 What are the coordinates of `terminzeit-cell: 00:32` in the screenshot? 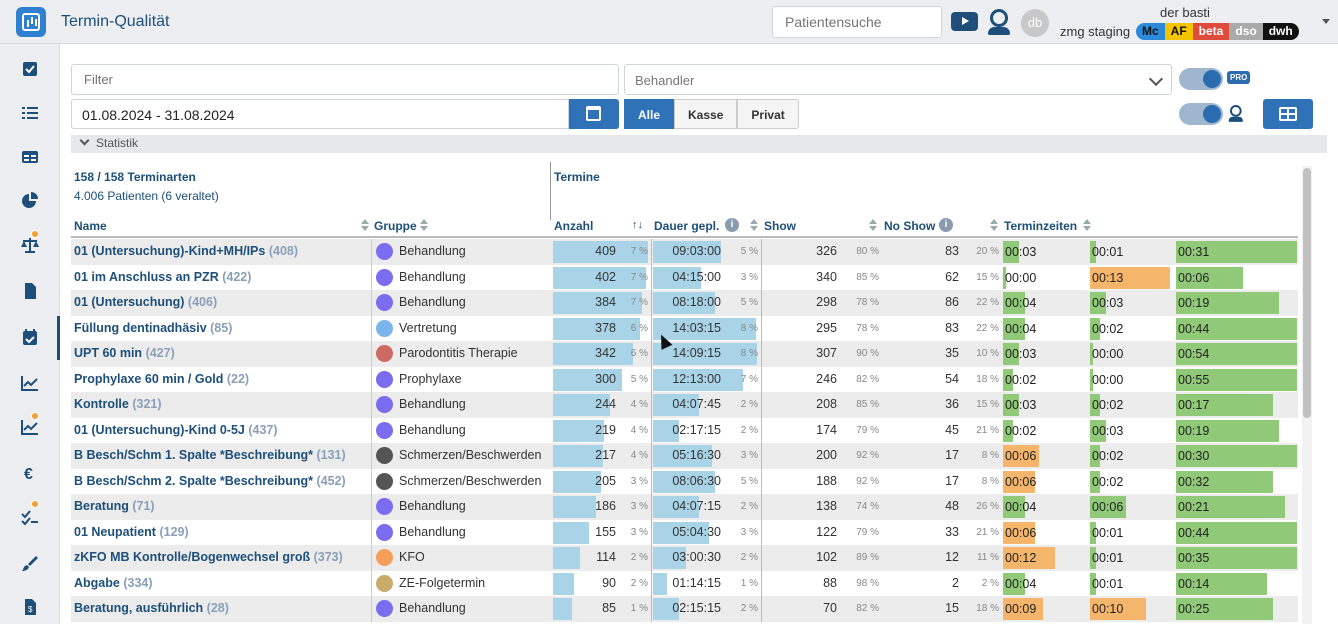 It's located at (1236, 481).